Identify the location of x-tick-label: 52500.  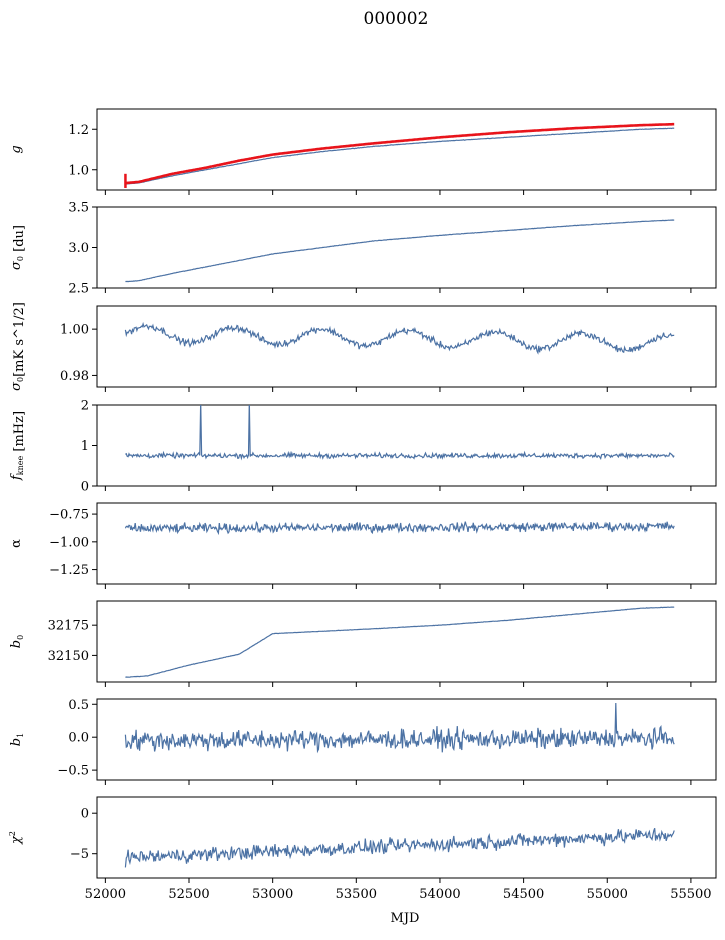
(188, 894).